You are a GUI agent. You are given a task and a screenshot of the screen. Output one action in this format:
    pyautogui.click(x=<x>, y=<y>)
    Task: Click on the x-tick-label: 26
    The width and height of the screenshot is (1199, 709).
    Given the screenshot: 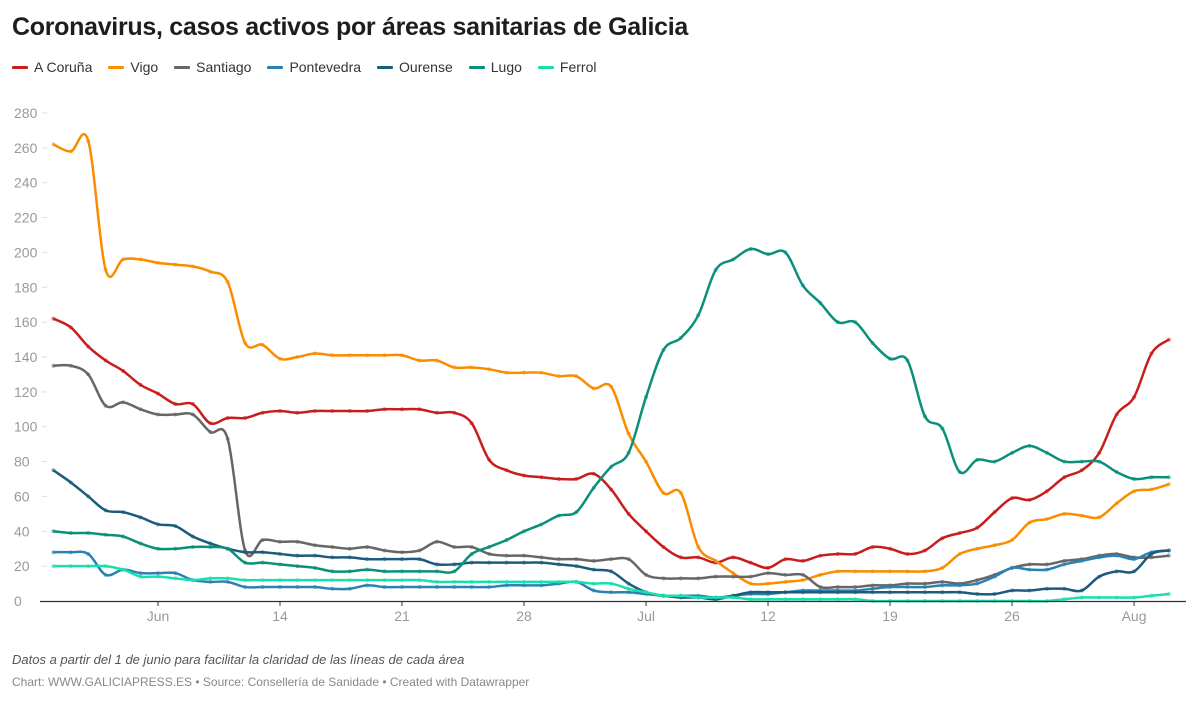 What is the action you would take?
    pyautogui.click(x=1012, y=616)
    